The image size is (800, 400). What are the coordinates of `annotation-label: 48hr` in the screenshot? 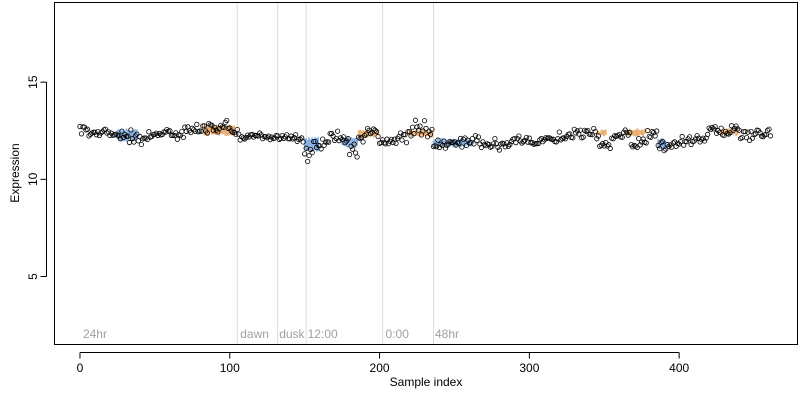 It's located at (447, 334).